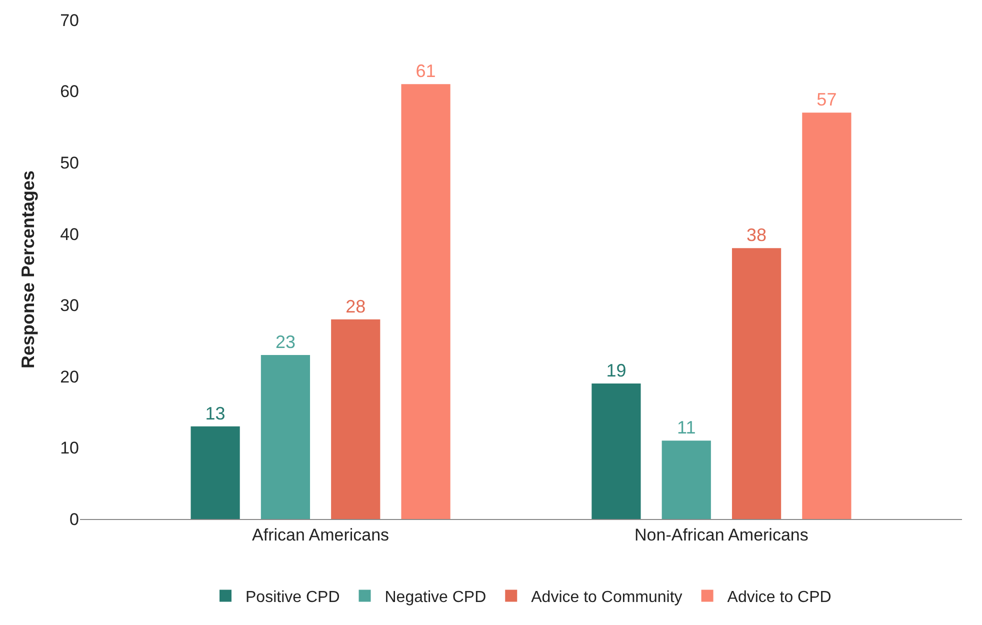 The height and width of the screenshot is (625, 982). Describe the element at coordinates (779, 597) in the screenshot. I see `legend-label: Advice to CPD` at that location.